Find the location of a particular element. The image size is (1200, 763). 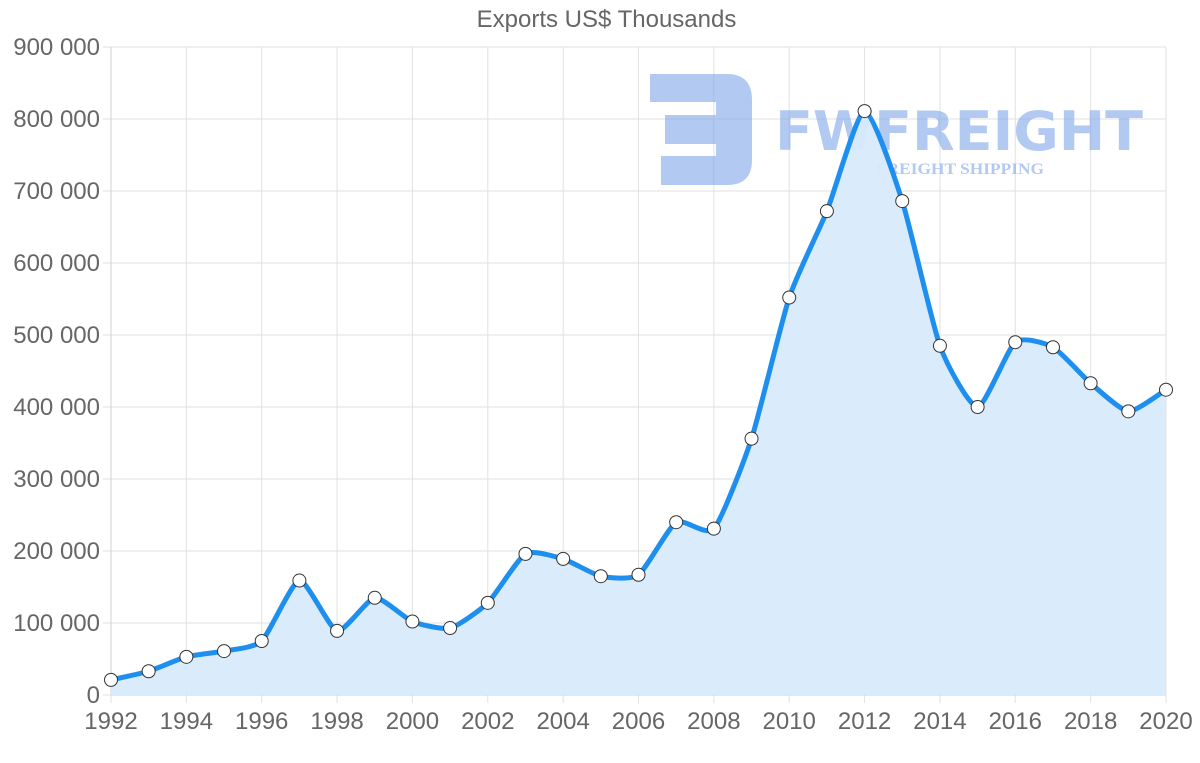

x-tick-label: 2000 is located at coordinates (412, 721).